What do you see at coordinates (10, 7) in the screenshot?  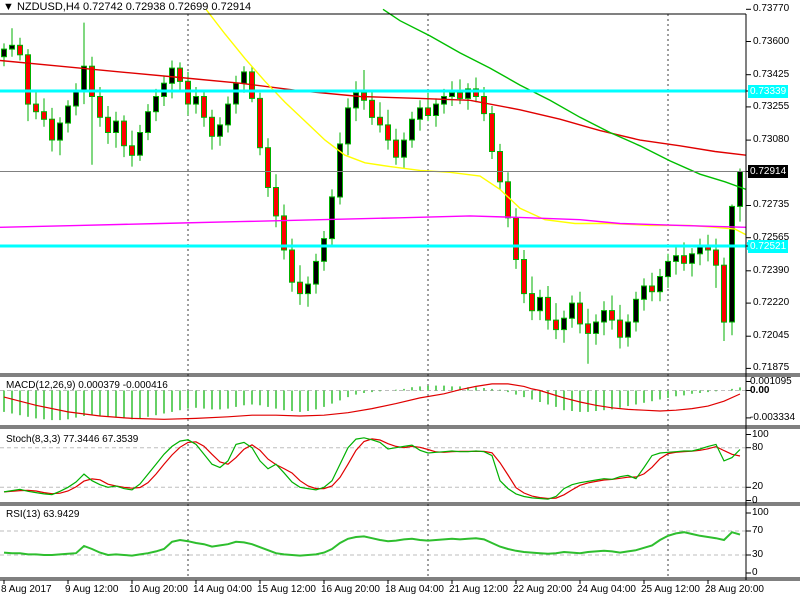 I see `symbol-dropdown-icon: ▼` at bounding box center [10, 7].